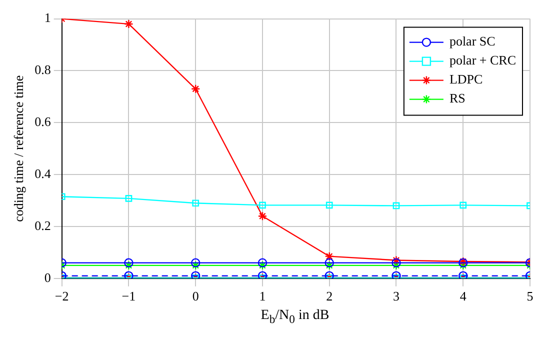 Image resolution: width=550 pixels, height=340 pixels. I want to click on legend-label: polar SC, so click(472, 41).